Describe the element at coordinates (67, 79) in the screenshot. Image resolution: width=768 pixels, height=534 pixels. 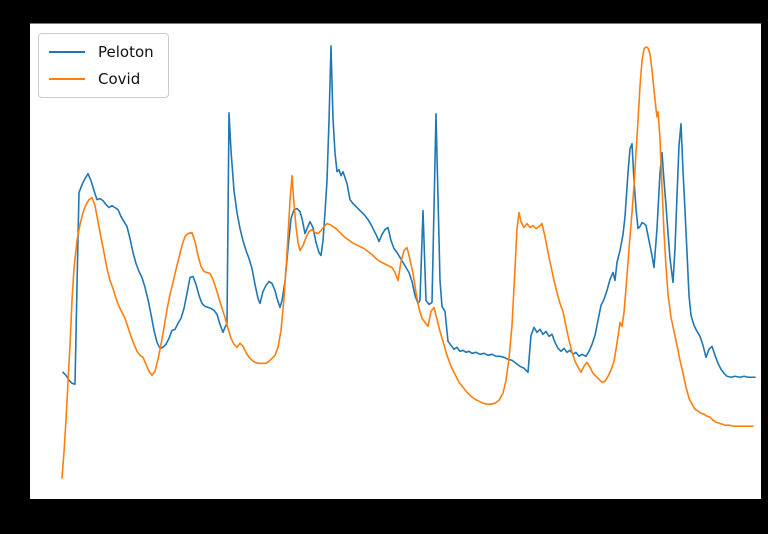
I see `covid-line-swatch` at that location.